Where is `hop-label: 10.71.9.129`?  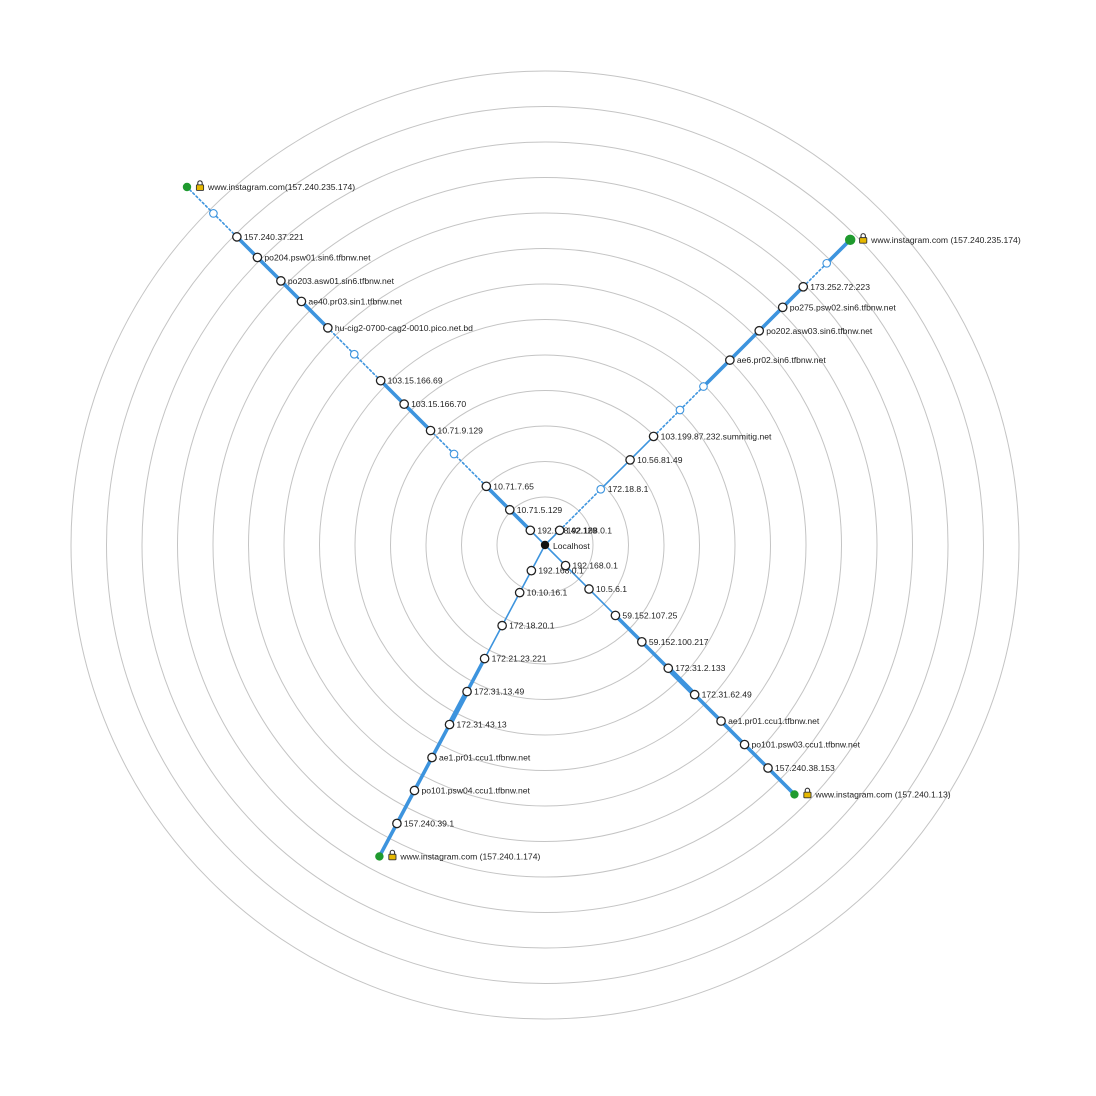
hop-label: 10.71.9.129 is located at coordinates (461, 431).